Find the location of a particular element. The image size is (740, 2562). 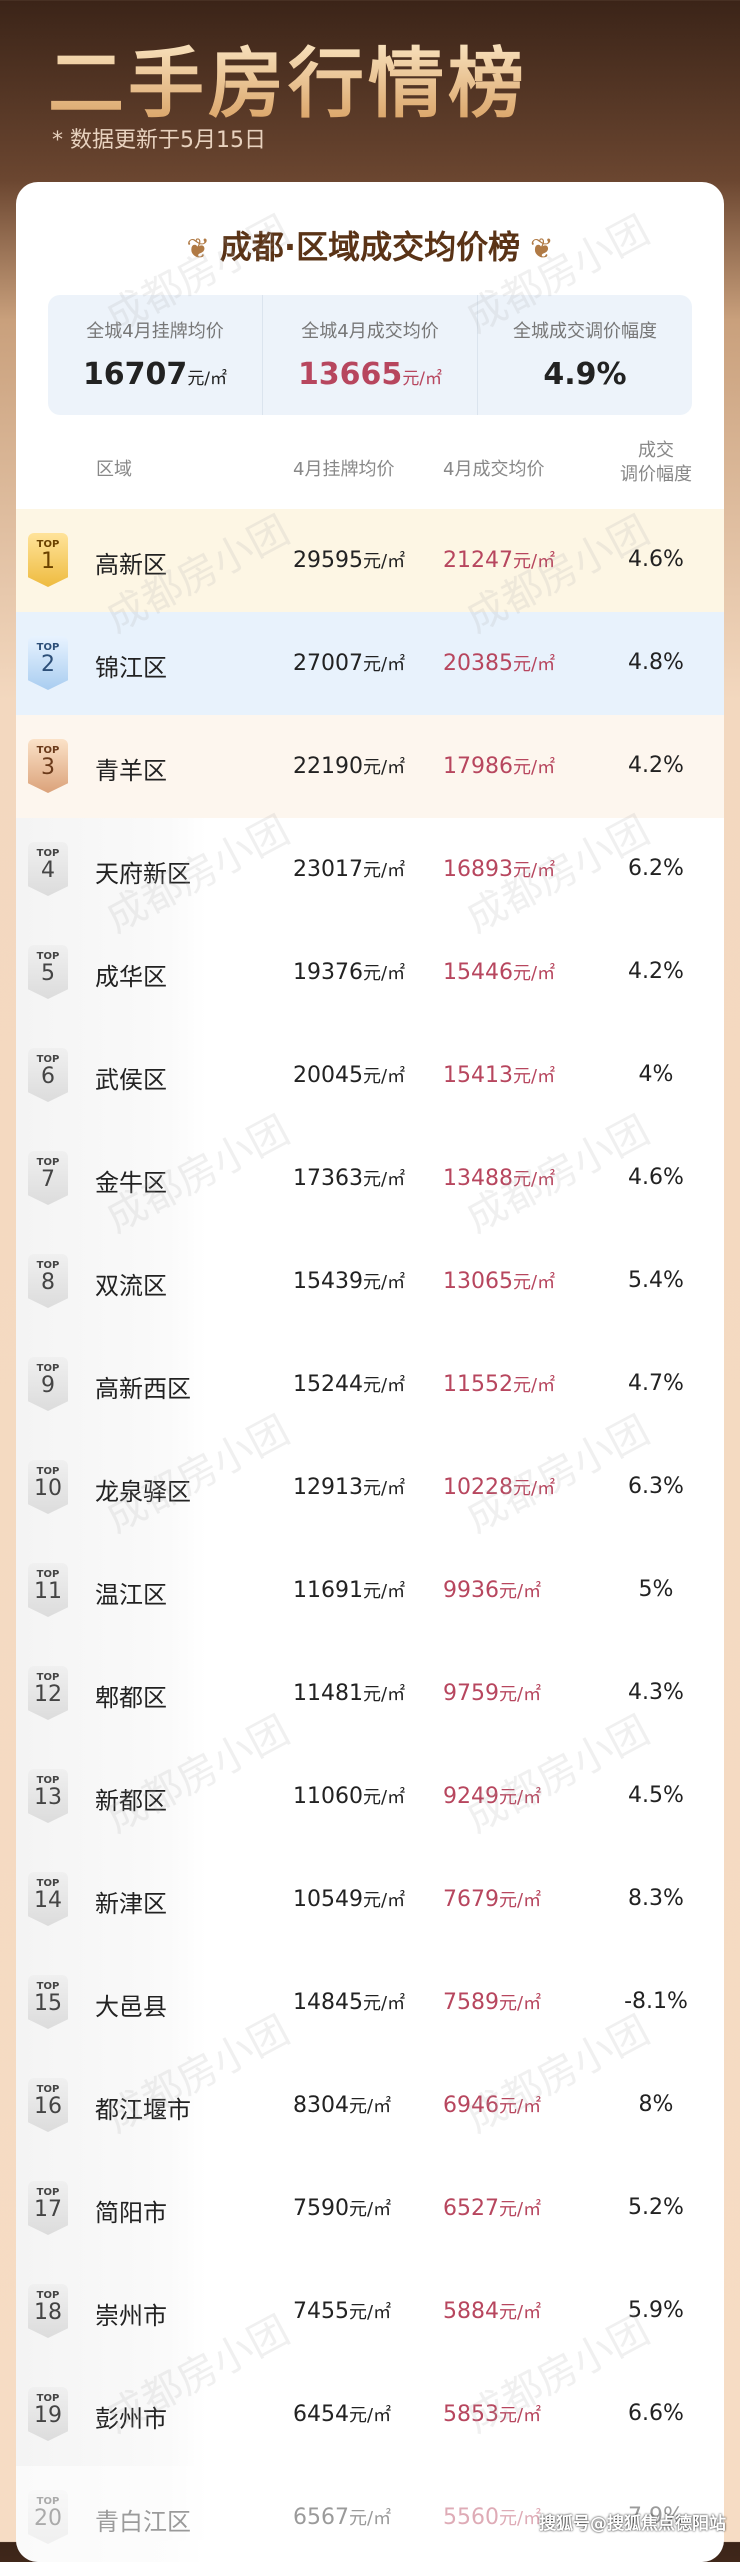

rank-number: 19 is located at coordinates (48, 2415).